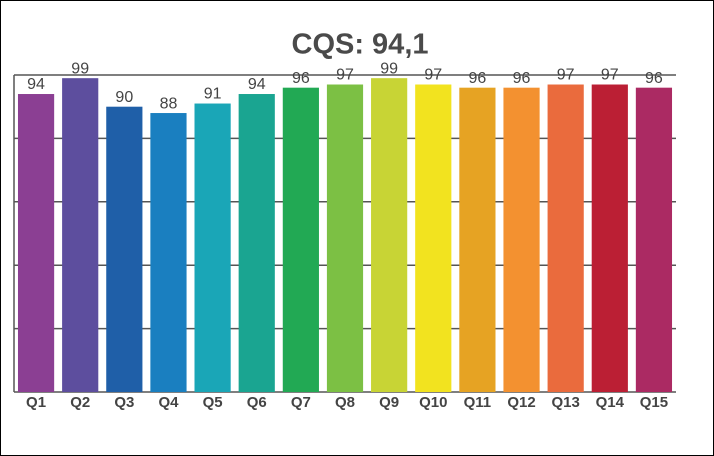 This screenshot has height=456, width=714. Describe the element at coordinates (521, 402) in the screenshot. I see `x-tick-label: Q12` at that location.